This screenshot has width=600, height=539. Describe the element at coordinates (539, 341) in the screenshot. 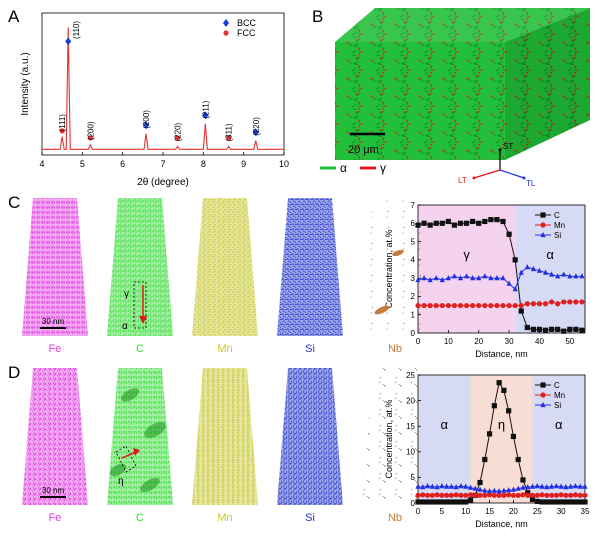

I see `x-tick-label: 40` at that location.